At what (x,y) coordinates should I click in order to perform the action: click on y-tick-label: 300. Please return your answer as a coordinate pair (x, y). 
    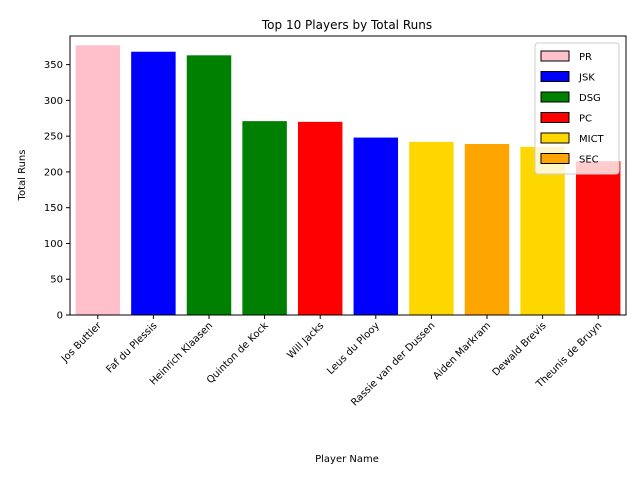
    Looking at the image, I should click on (53, 101).